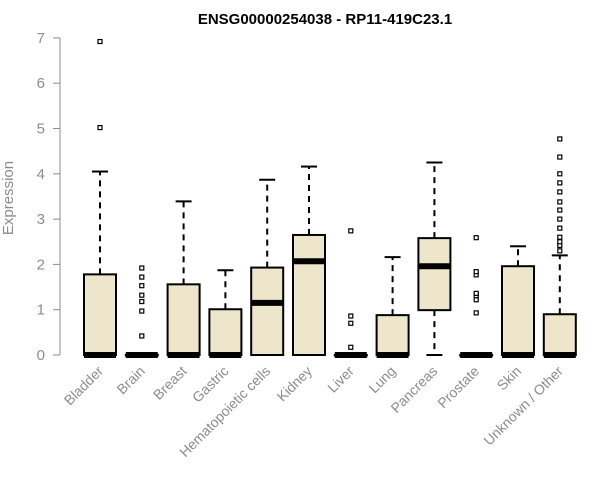 This screenshot has height=500, width=600. Describe the element at coordinates (41, 219) in the screenshot. I see `y-tick-label-3: 3` at that location.